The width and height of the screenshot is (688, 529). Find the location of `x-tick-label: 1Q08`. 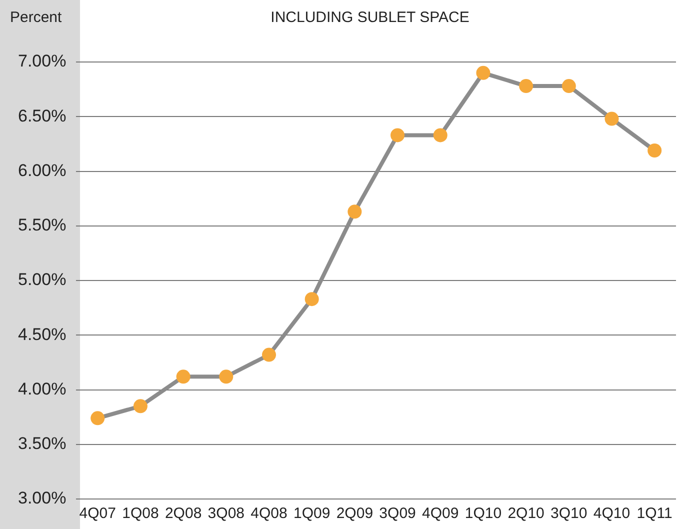

x-tick-label: 1Q08 is located at coordinates (140, 513).